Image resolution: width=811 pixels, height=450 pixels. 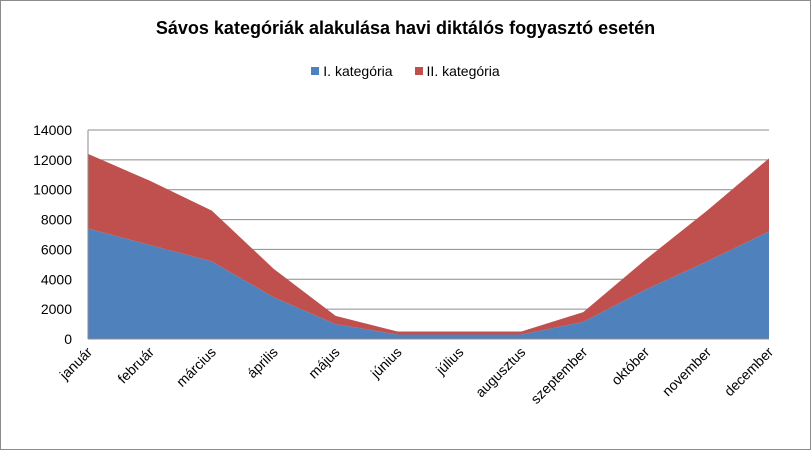 I want to click on y-tick-label: 4000, so click(x=56, y=279).